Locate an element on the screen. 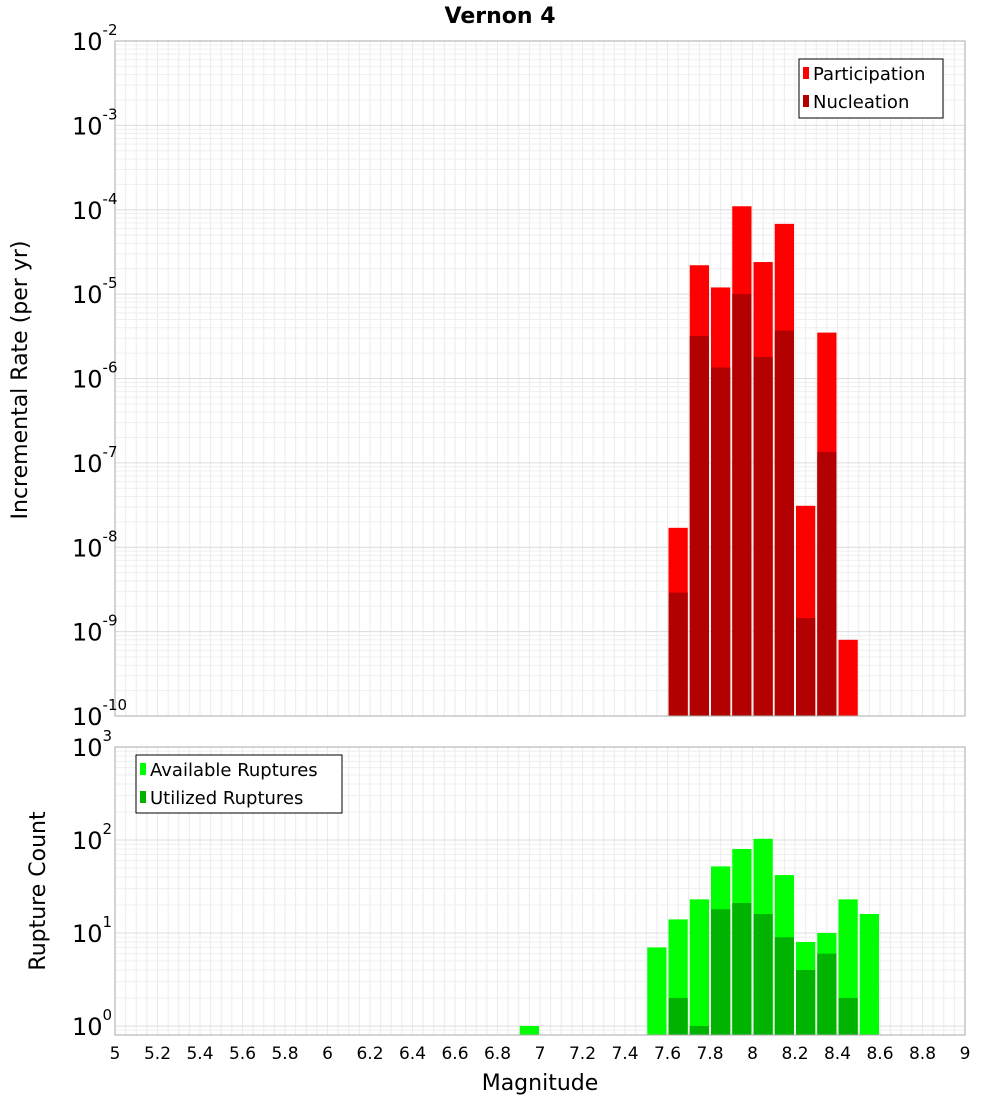  x-tick-label: 5.2 is located at coordinates (157, 1054).